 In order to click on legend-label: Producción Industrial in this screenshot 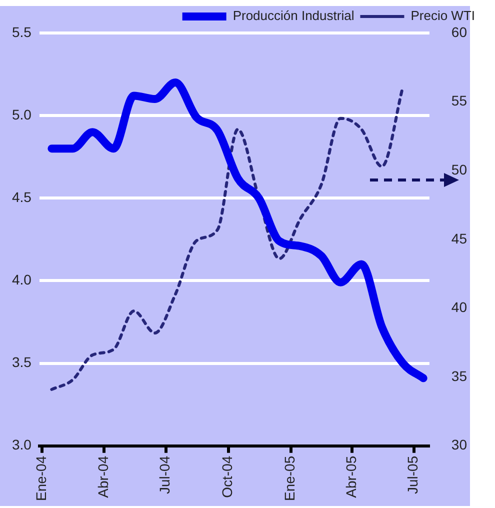, I will do `click(293, 16)`.